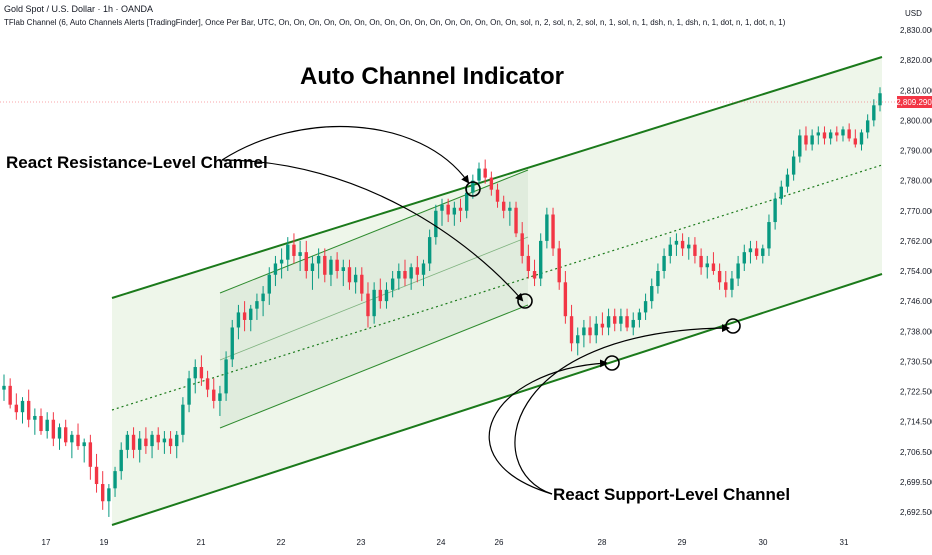 The image size is (932, 555). I want to click on time-tick-label: 24, so click(441, 542).